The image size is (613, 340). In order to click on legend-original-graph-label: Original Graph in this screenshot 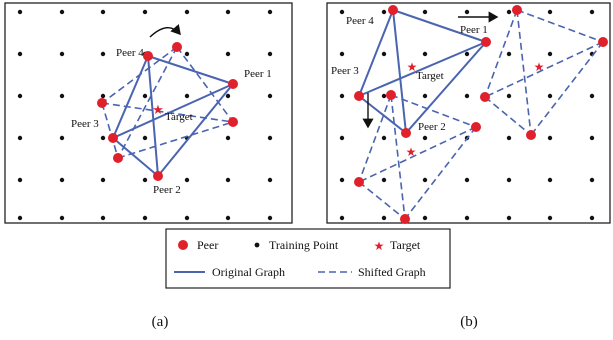, I will do `click(248, 272)`.